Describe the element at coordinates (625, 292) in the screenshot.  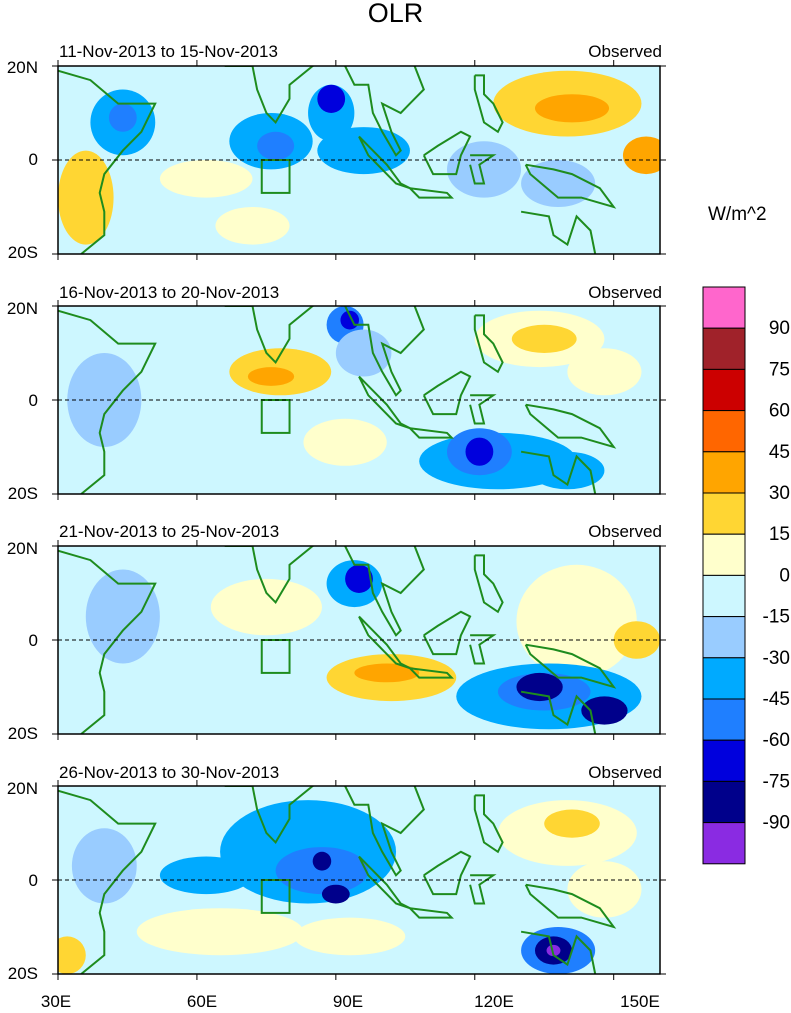
I see `panel-2-tag: Observed` at that location.